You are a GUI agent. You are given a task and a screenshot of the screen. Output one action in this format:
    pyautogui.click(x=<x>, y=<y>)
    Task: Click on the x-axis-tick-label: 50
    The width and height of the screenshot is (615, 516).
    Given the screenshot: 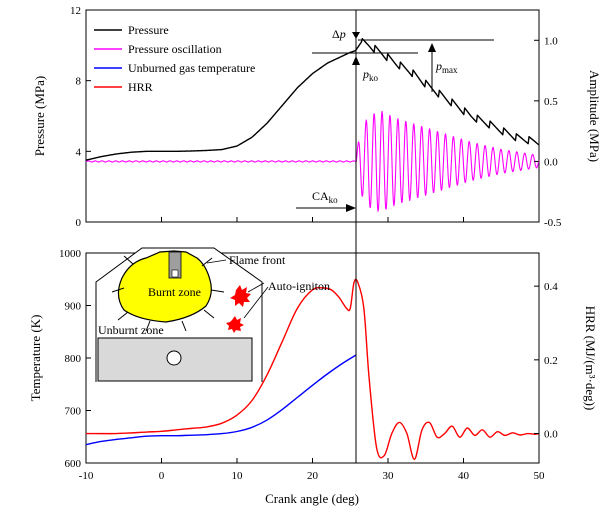 What is the action you would take?
    pyautogui.click(x=540, y=476)
    